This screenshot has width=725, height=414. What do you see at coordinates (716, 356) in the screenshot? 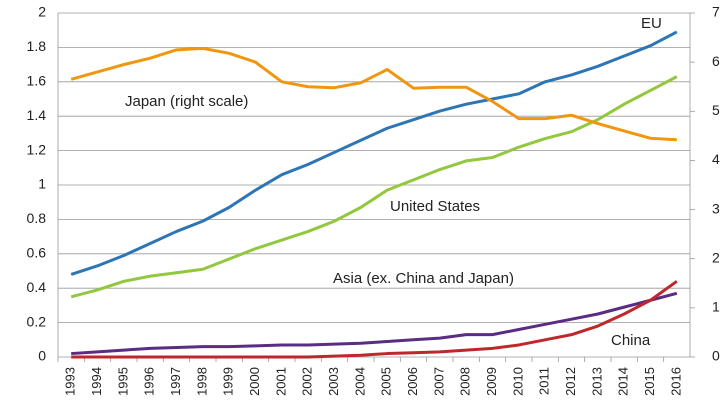
I see `y2-tick-label: 0` at bounding box center [716, 356].